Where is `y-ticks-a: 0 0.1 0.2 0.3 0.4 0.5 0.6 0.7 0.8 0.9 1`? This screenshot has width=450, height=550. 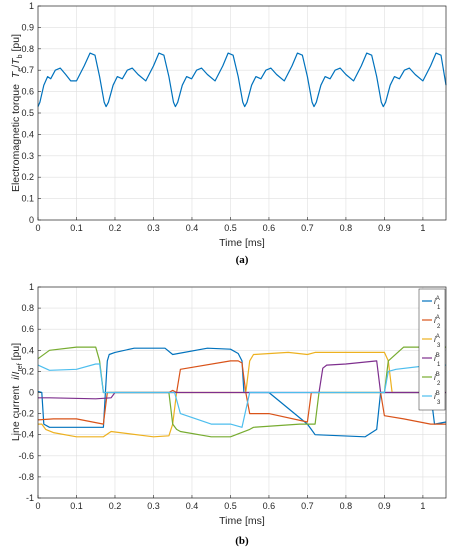
y-ticks-a: 0 0.1 0.2 0.3 0.4 0.5 0.6 0.7 0.8 0.9 1 is located at coordinates (31, 113).